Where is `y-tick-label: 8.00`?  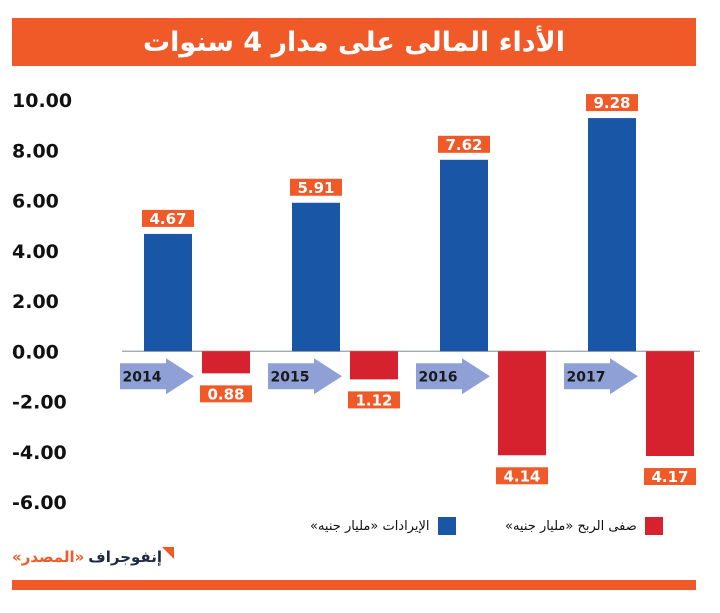
y-tick-label: 8.00 is located at coordinates (35, 151).